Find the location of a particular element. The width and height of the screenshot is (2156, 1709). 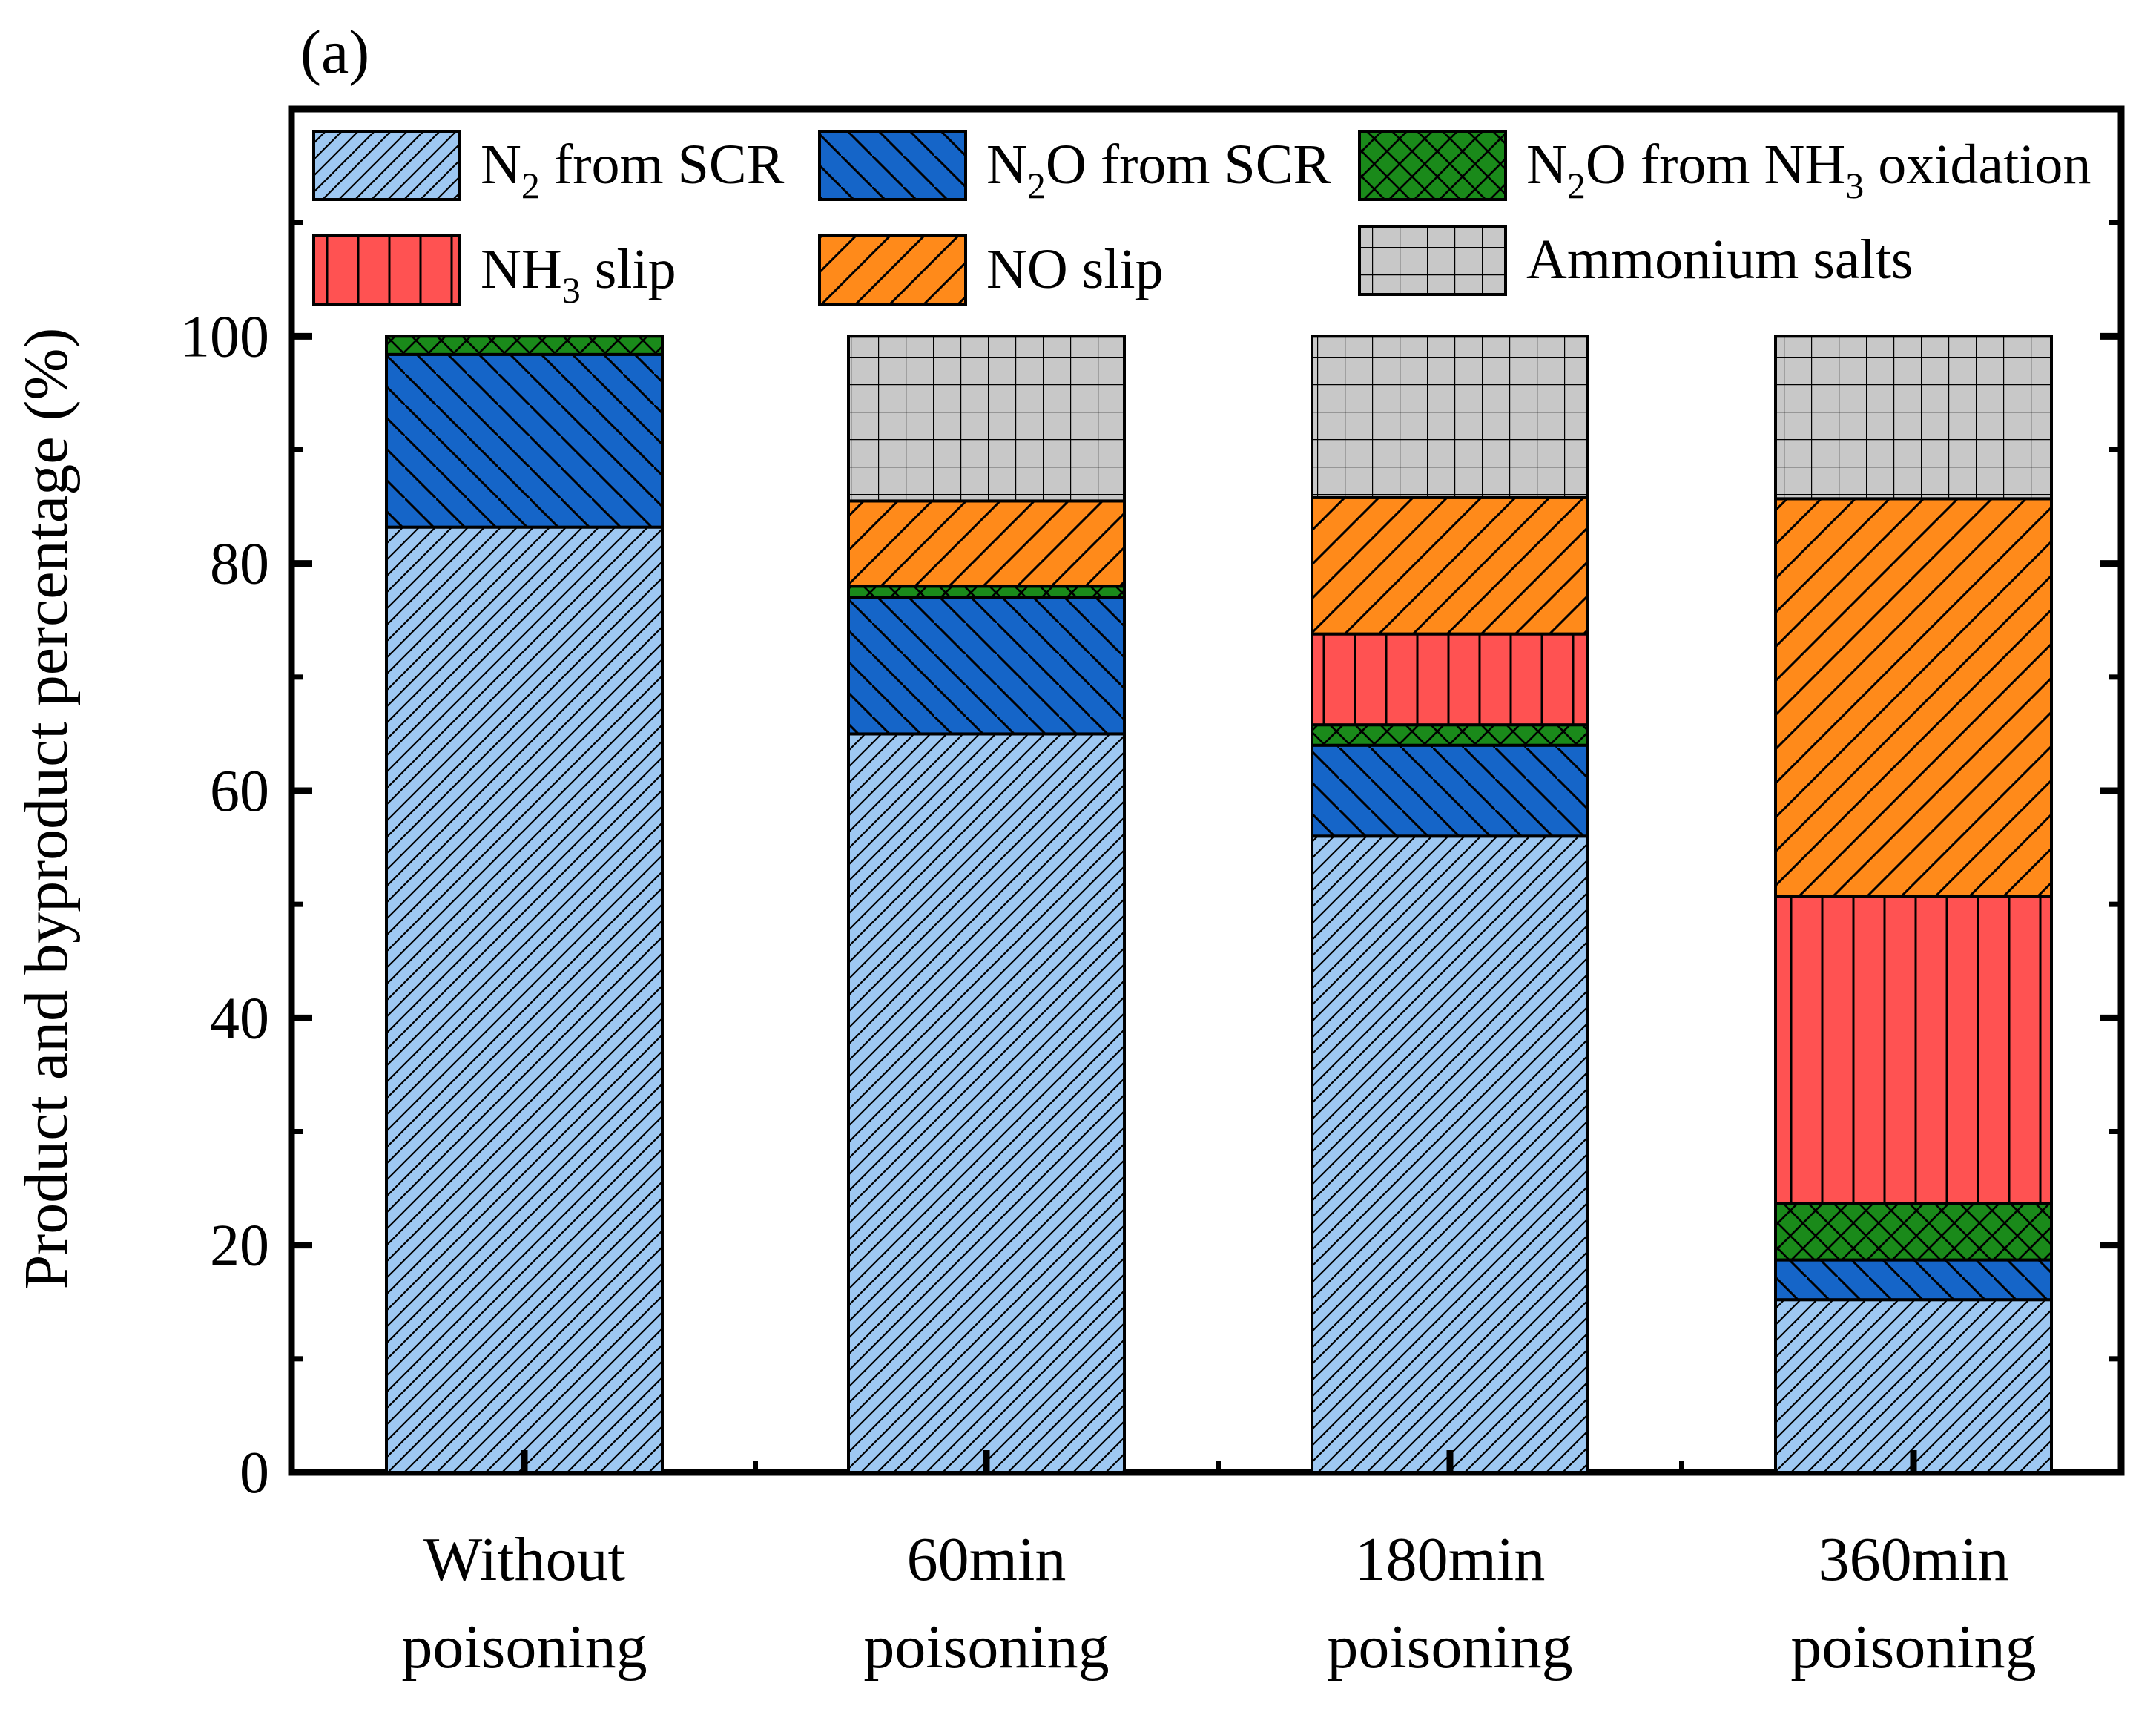

y-tick-label: 100 is located at coordinates (224, 336).